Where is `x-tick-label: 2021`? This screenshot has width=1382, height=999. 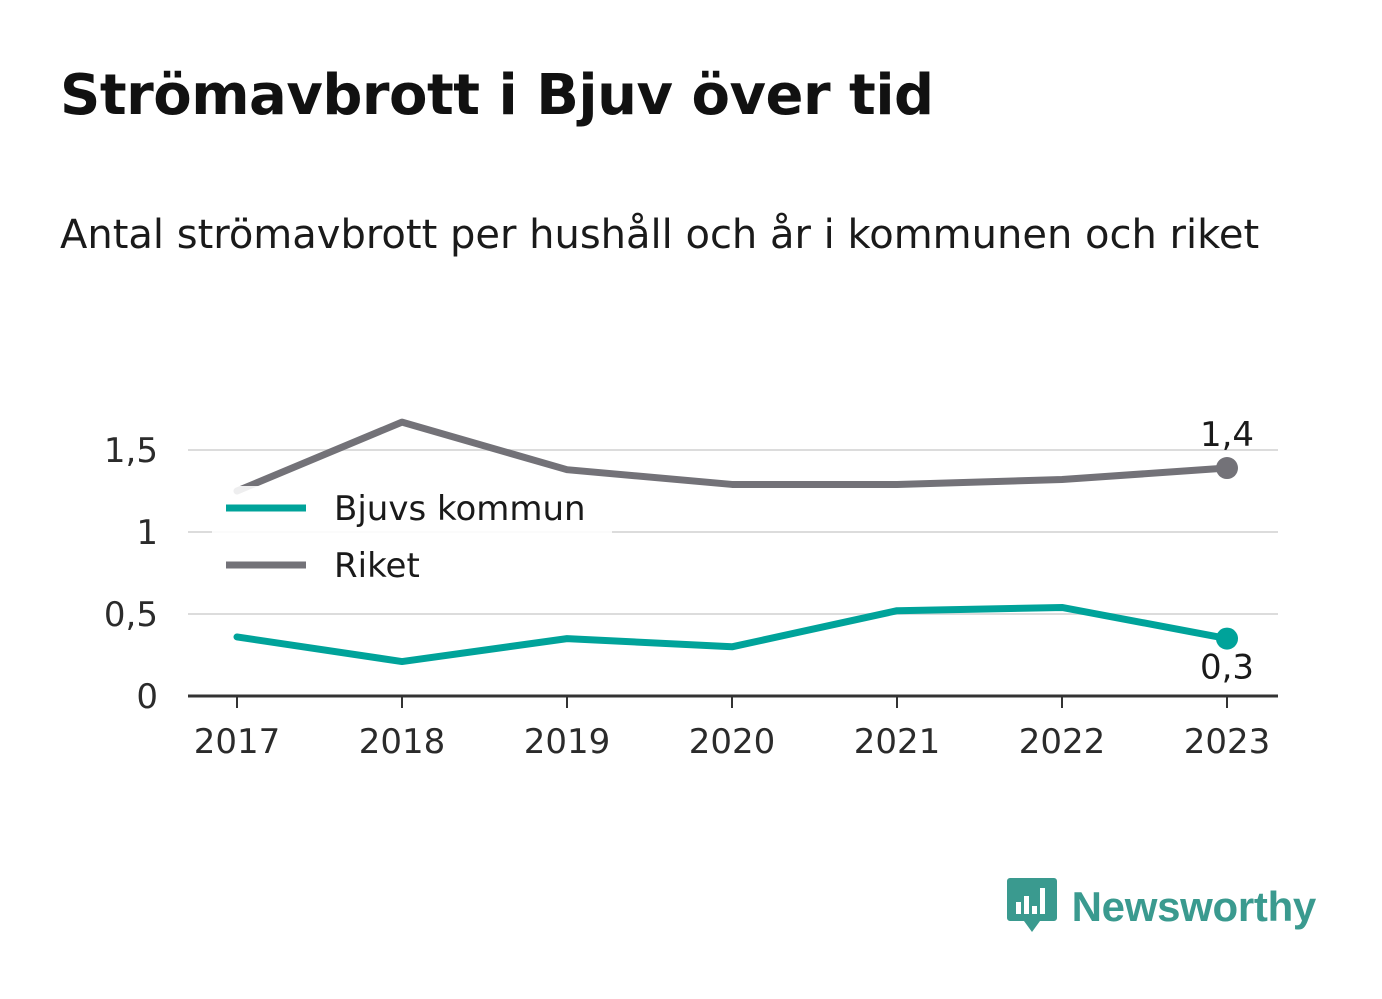 x-tick-label: 2021 is located at coordinates (897, 742).